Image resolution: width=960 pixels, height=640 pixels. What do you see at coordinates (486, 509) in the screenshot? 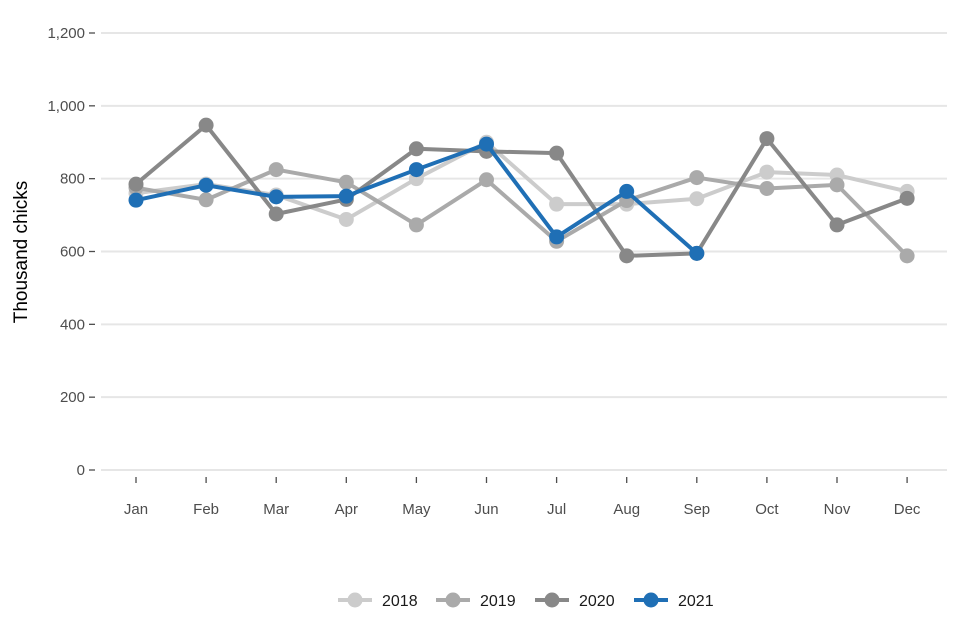
I see `x-tick-label: Jun` at bounding box center [486, 509].